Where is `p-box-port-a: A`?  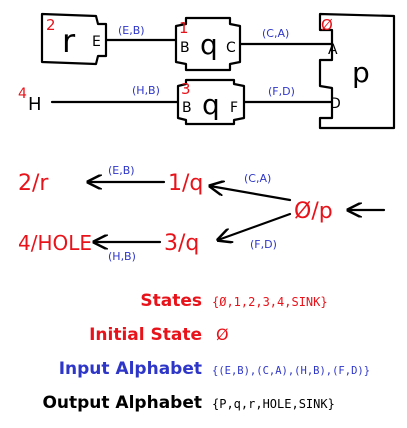
p-box-port-a: A is located at coordinates (333, 50).